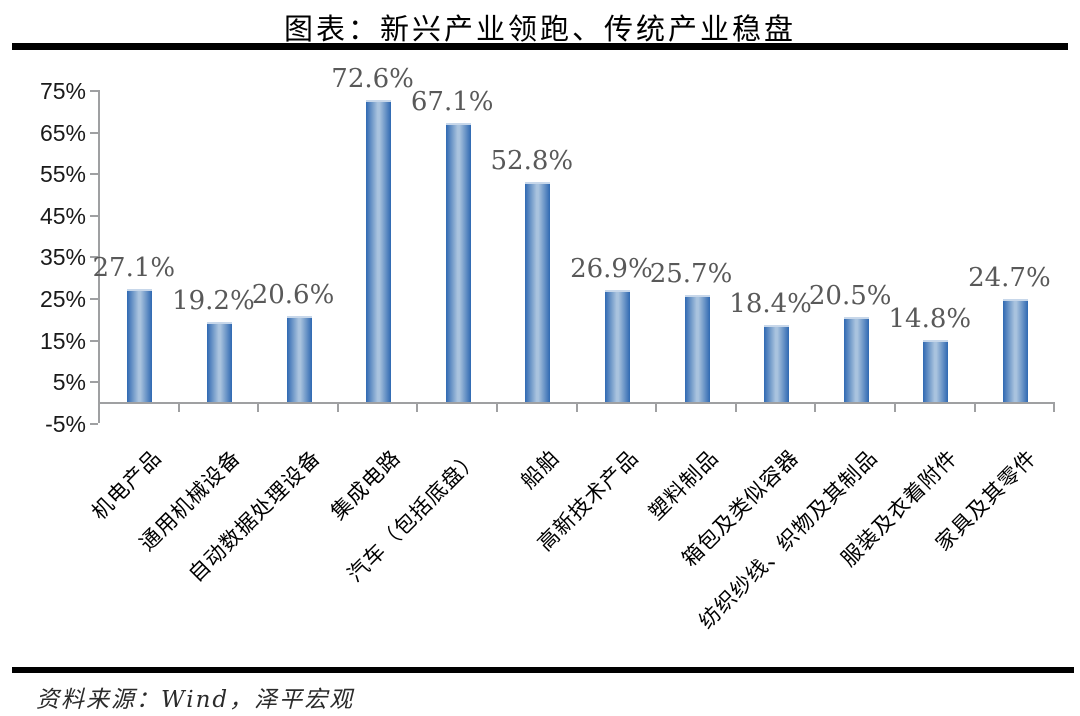  I want to click on y-axis-tick-label: 65%, so click(62, 132).